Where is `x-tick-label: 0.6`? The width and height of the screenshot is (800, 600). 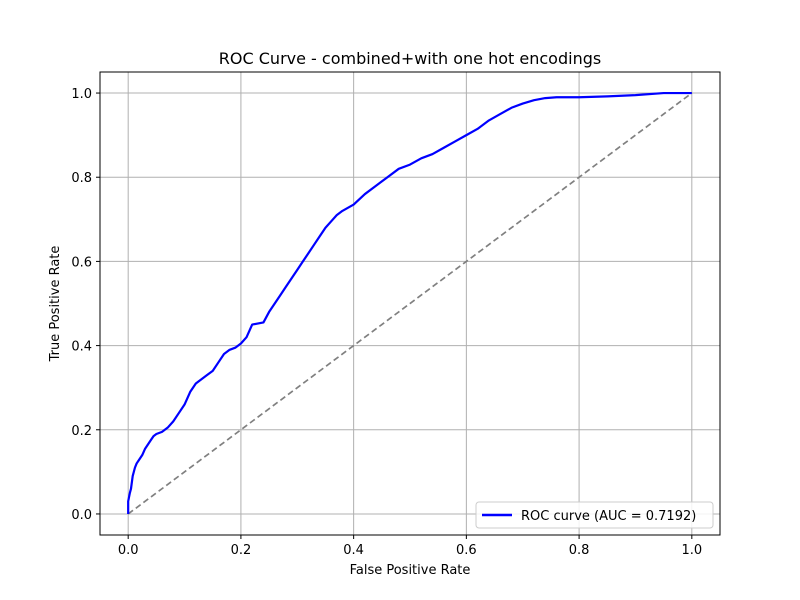 x-tick-label: 0.6 is located at coordinates (466, 550).